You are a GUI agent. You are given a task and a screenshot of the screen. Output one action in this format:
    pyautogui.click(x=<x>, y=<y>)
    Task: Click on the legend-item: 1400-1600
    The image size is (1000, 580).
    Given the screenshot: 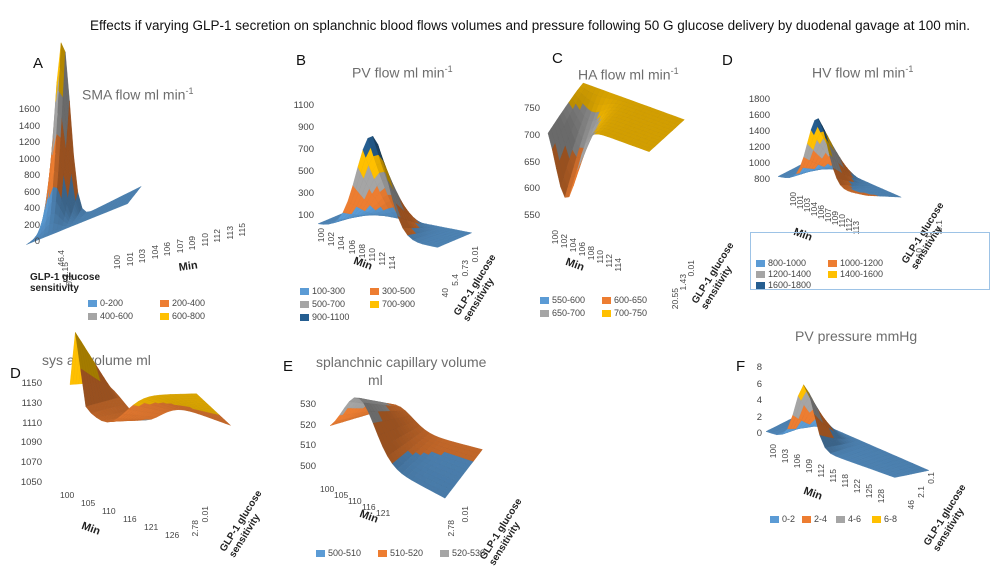 What is the action you would take?
    pyautogui.click(x=855, y=274)
    